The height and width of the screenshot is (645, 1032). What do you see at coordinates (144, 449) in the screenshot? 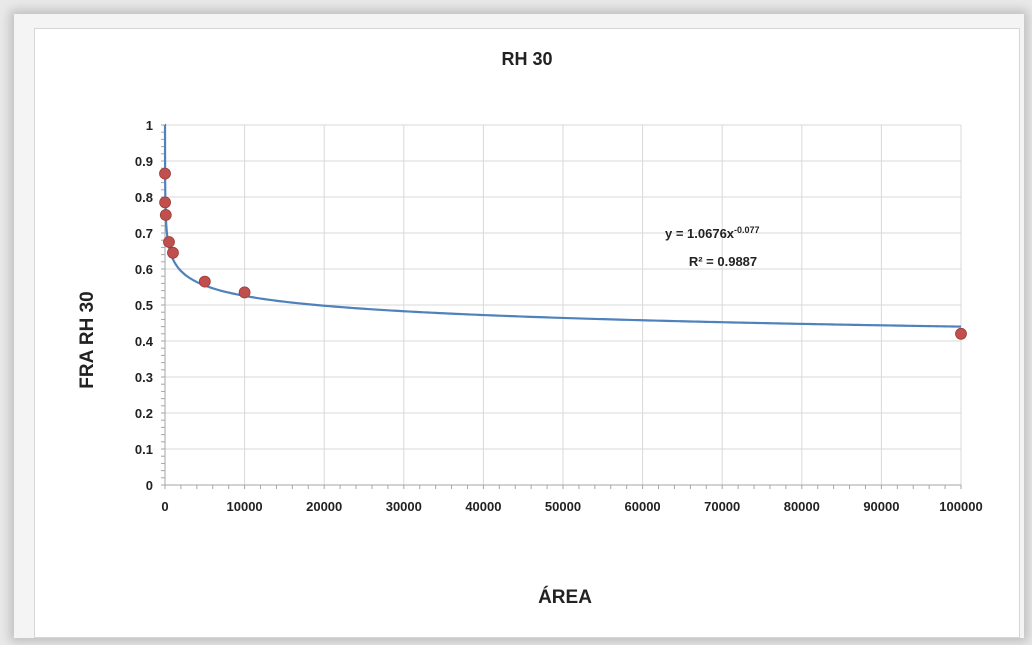
I see `y-tick-label: 0.1` at bounding box center [144, 449].